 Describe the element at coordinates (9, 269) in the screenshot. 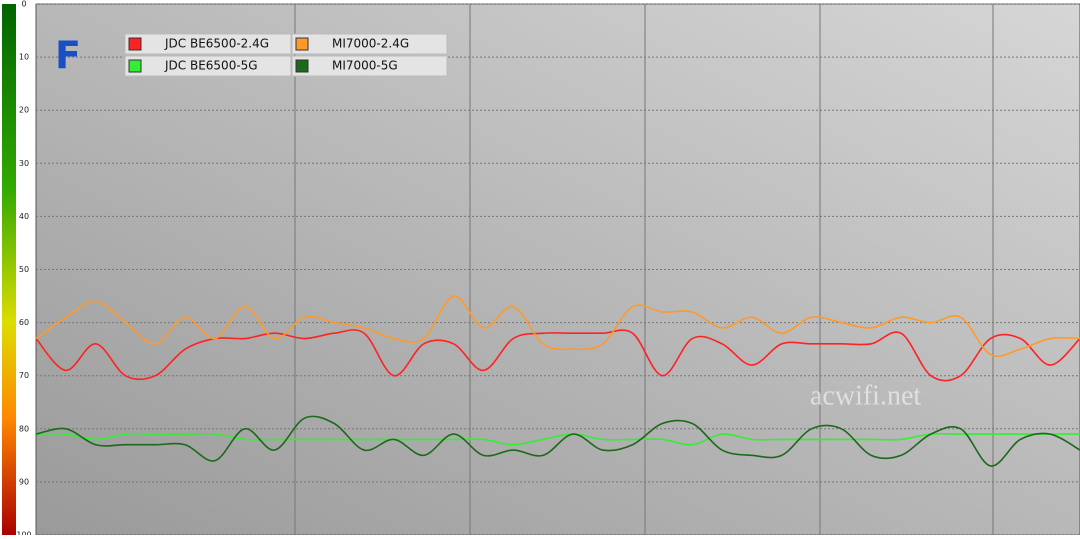

I see `color-scale` at that location.